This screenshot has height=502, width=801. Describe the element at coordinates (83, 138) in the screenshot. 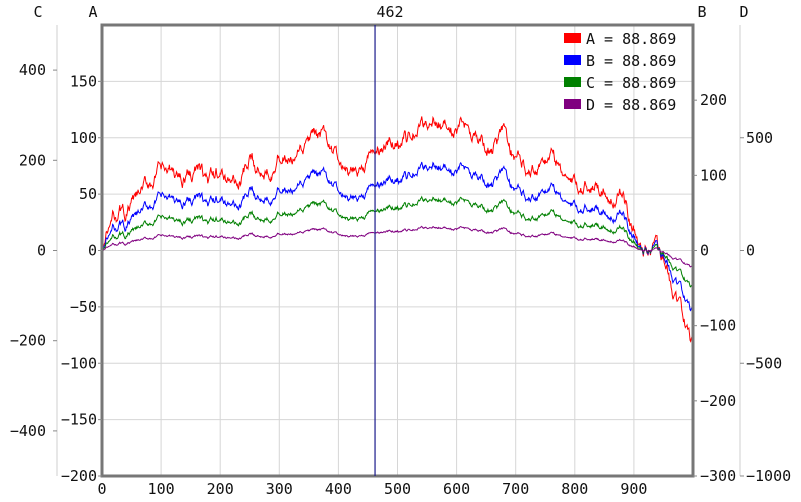

I see `y-tick-label-a: 100` at that location.